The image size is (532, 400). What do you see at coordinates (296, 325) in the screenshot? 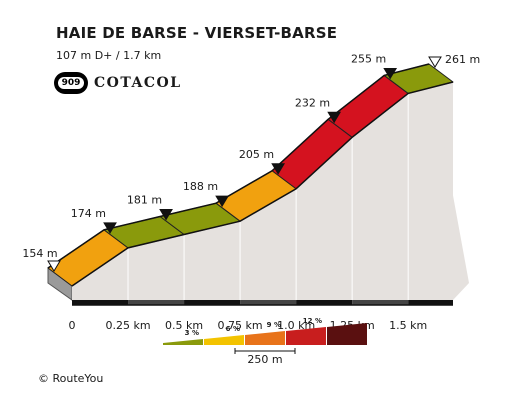
I see `x-tick-label: 1.0 km` at bounding box center [296, 325].